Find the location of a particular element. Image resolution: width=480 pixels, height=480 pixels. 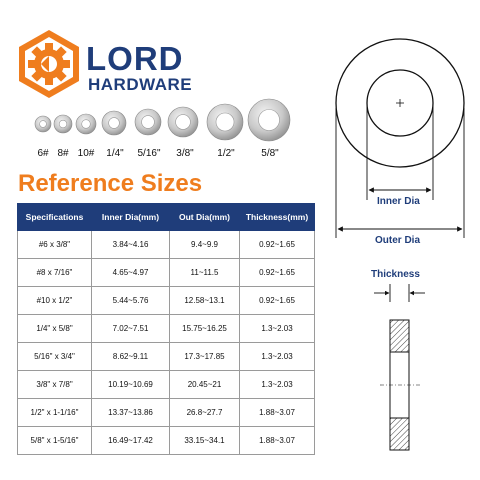

table-row: #8 x 7/16" 4.65~4.97 11~11.5 0.92~1.65 is located at coordinates (166, 272).